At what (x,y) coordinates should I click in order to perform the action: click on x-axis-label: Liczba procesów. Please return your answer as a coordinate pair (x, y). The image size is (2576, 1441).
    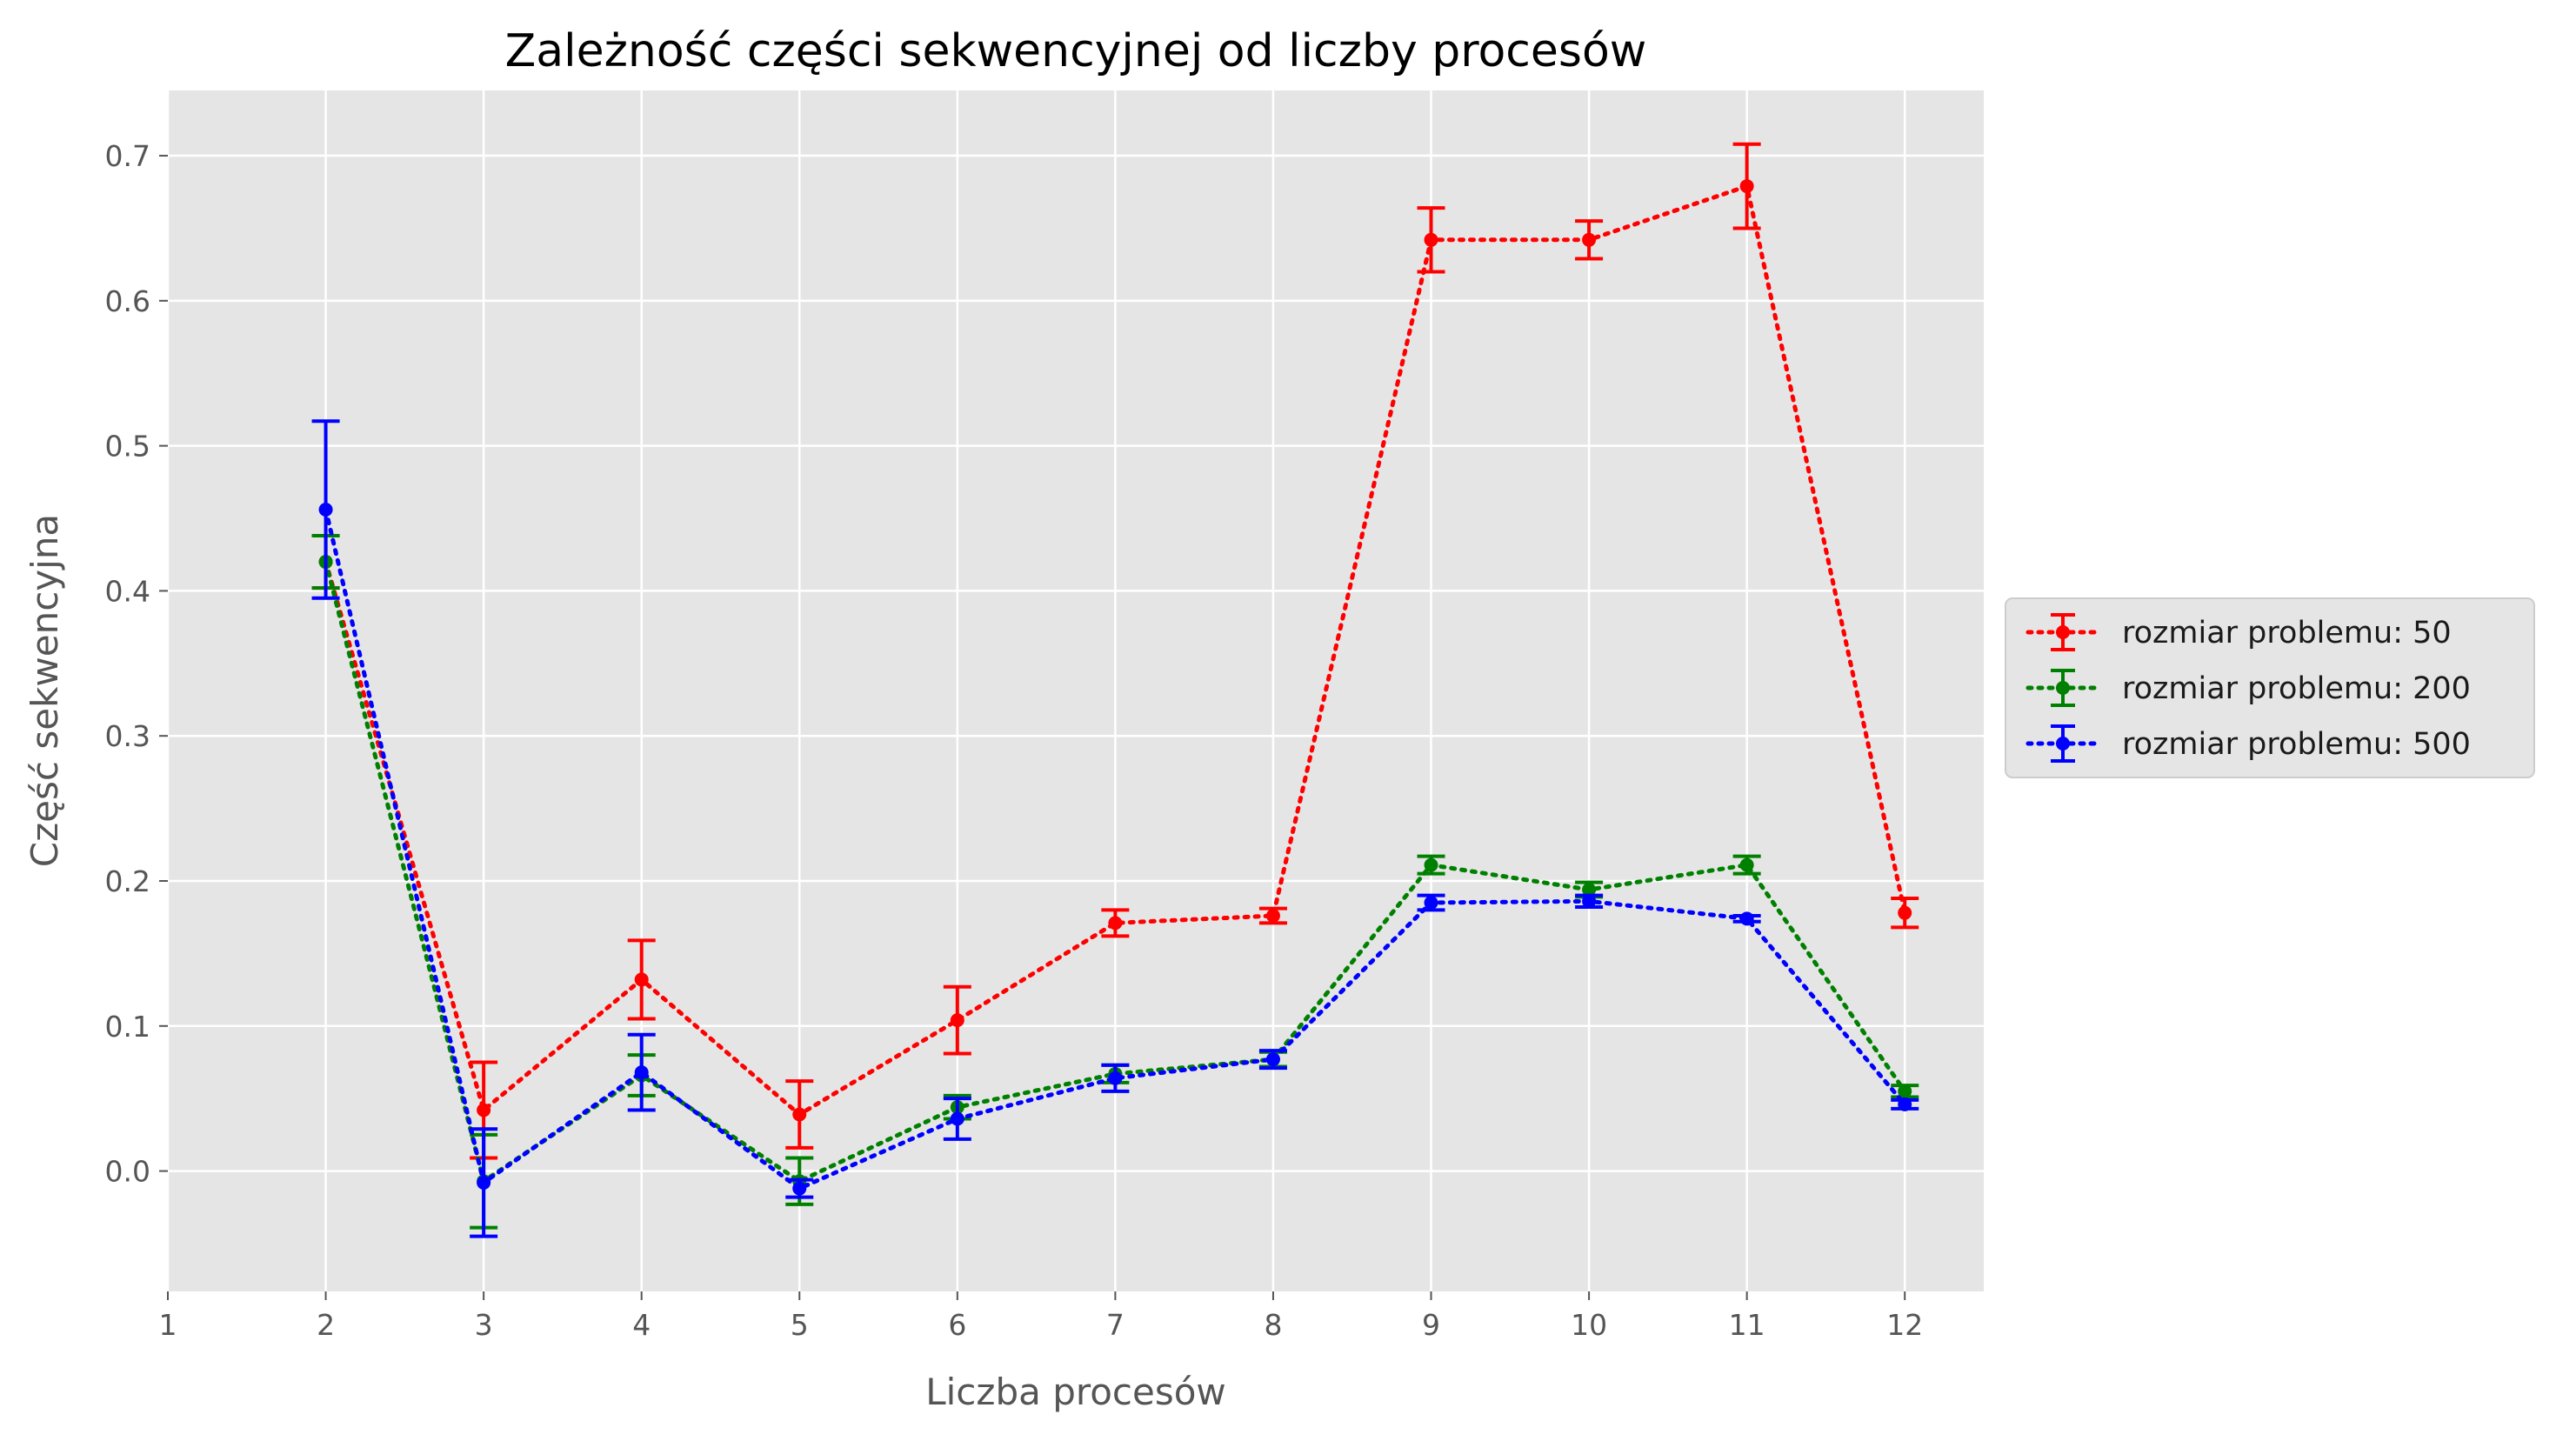
    Looking at the image, I should click on (1075, 1392).